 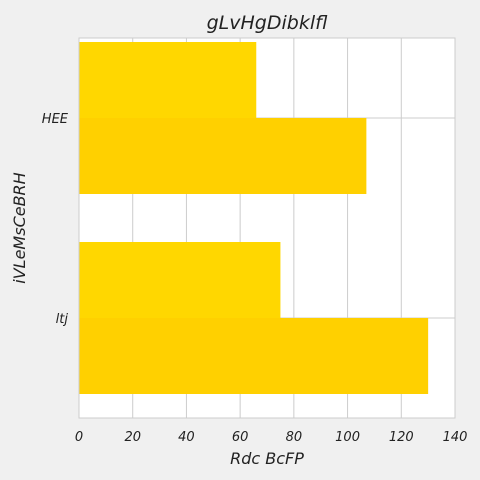 What do you see at coordinates (19, 227) in the screenshot?
I see `y-axis-label: iVLeMsCeBRH` at bounding box center [19, 227].